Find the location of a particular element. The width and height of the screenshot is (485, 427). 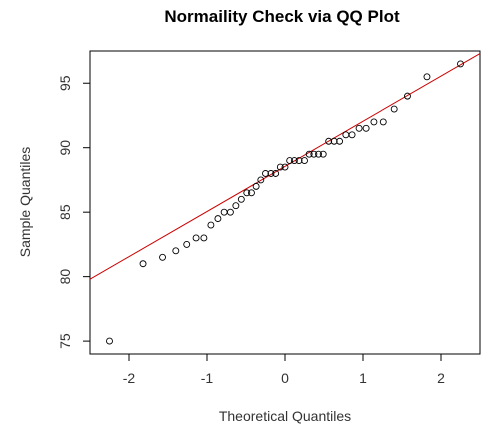

y-axis-label: Sample Quantiles is located at coordinates (25, 202).